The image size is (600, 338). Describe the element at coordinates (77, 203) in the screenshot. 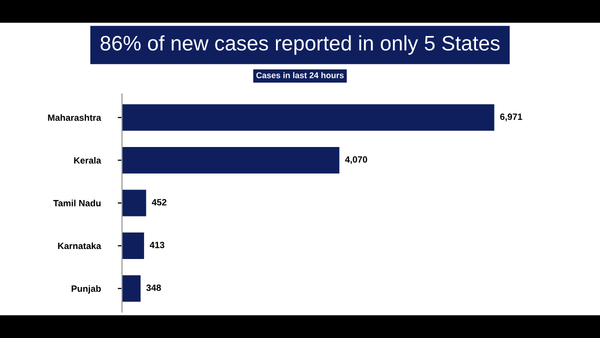

I see `y-tick-label: Tamil Nadu` at that location.